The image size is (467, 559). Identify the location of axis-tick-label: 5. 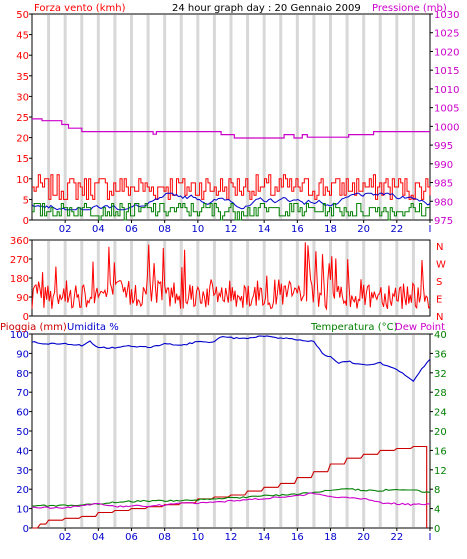
(26, 200).